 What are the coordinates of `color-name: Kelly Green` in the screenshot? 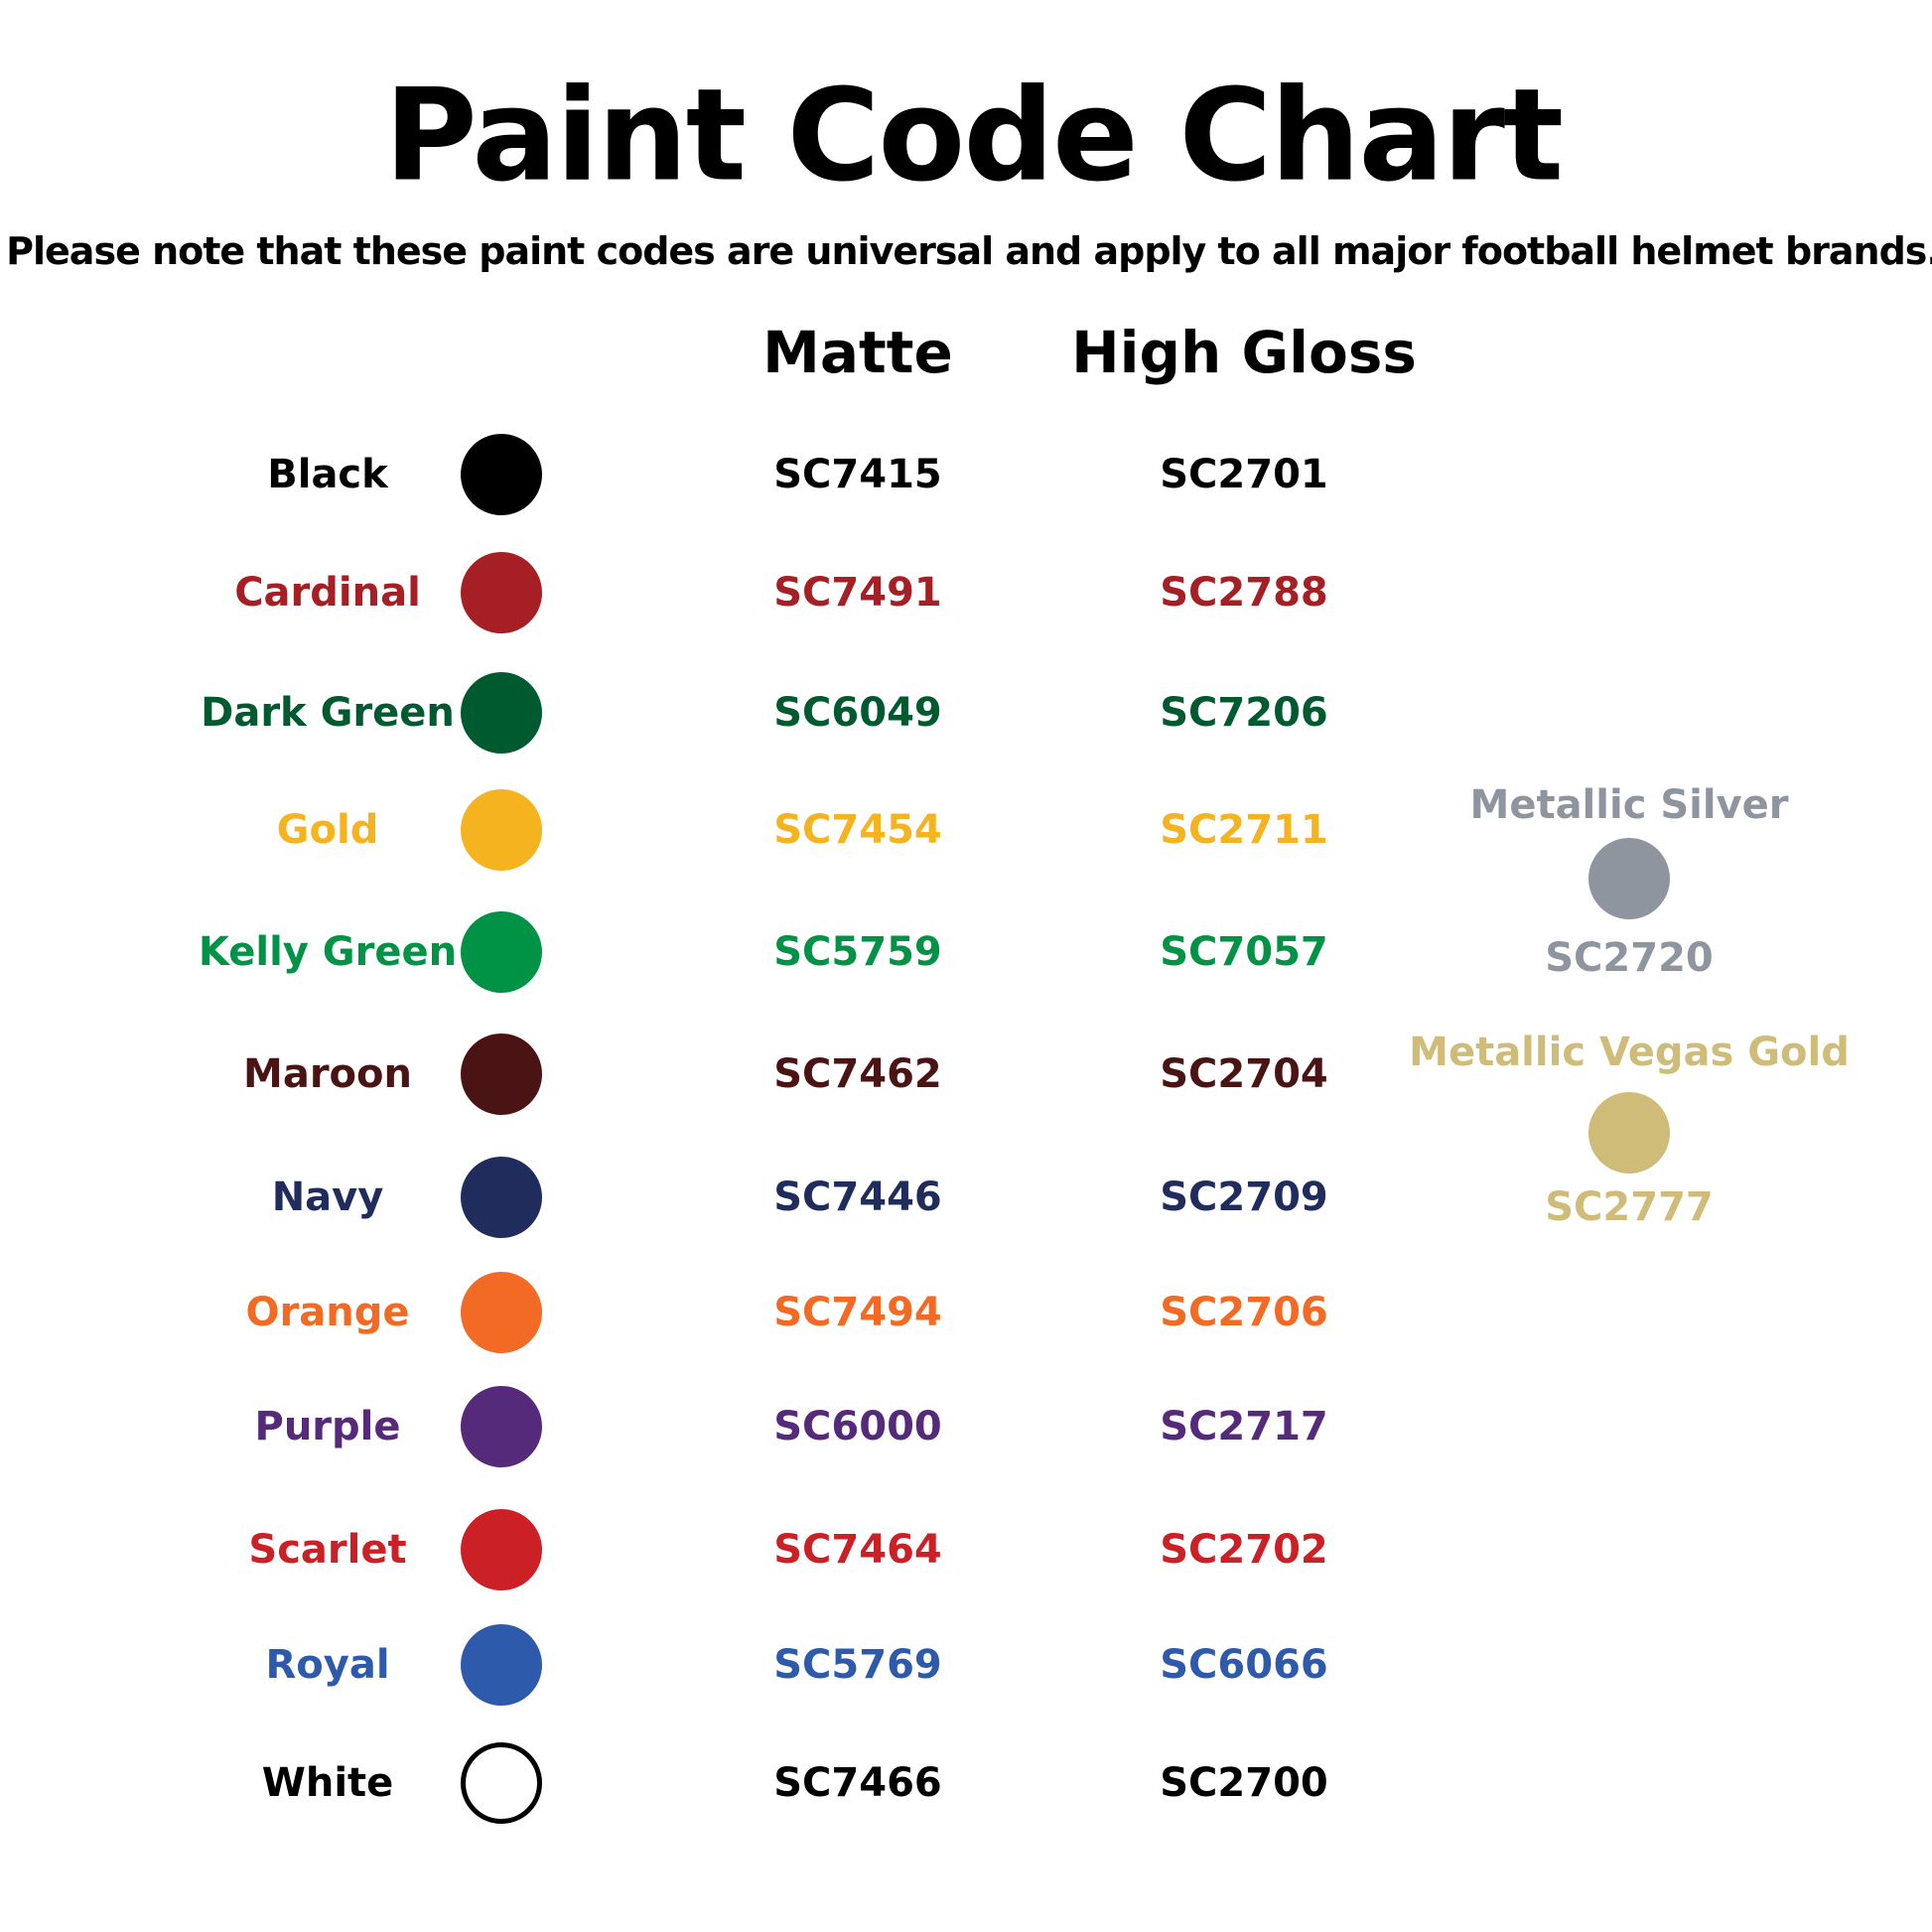 It's located at (328, 952).